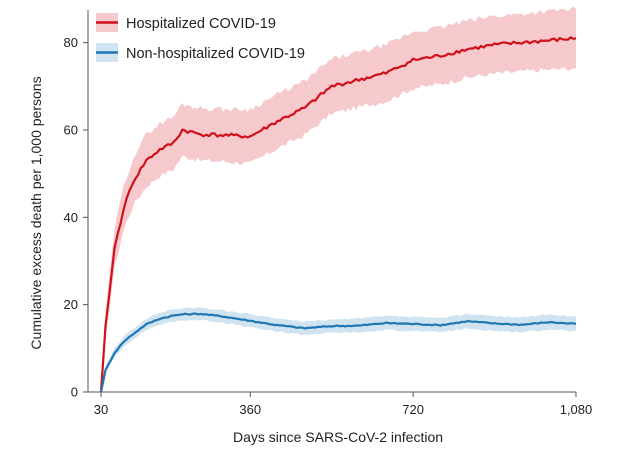 This screenshot has width=640, height=452. What do you see at coordinates (71, 217) in the screenshot?
I see `y-tick-label: 40` at bounding box center [71, 217].